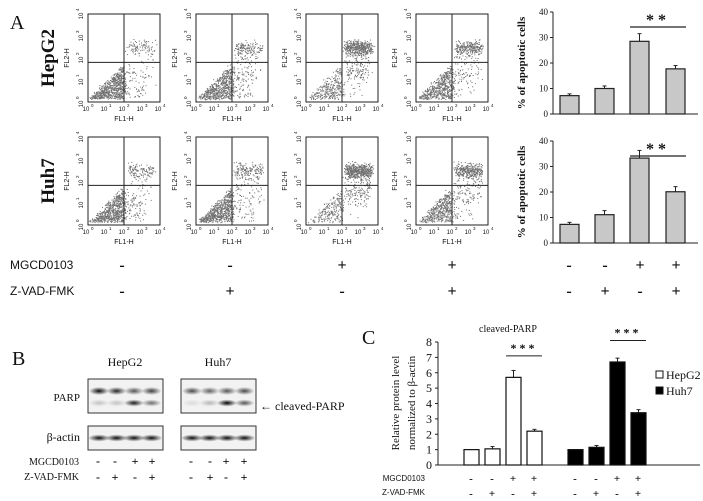 This screenshot has height=501, width=703. What do you see at coordinates (405, 31) in the screenshot?
I see `y-tick-exponent: 3` at bounding box center [405, 31].